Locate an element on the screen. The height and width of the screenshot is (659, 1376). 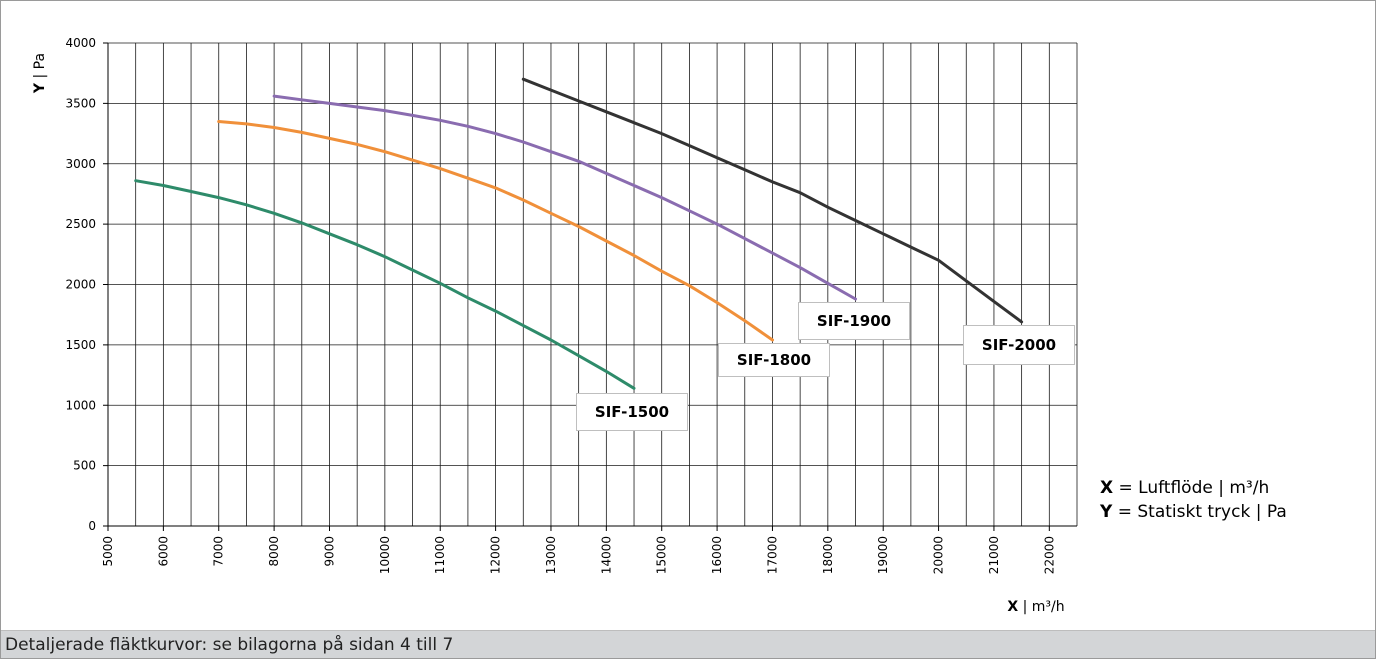
legend-x-text: = Luftflöde | m³/h is located at coordinates (1191, 488).